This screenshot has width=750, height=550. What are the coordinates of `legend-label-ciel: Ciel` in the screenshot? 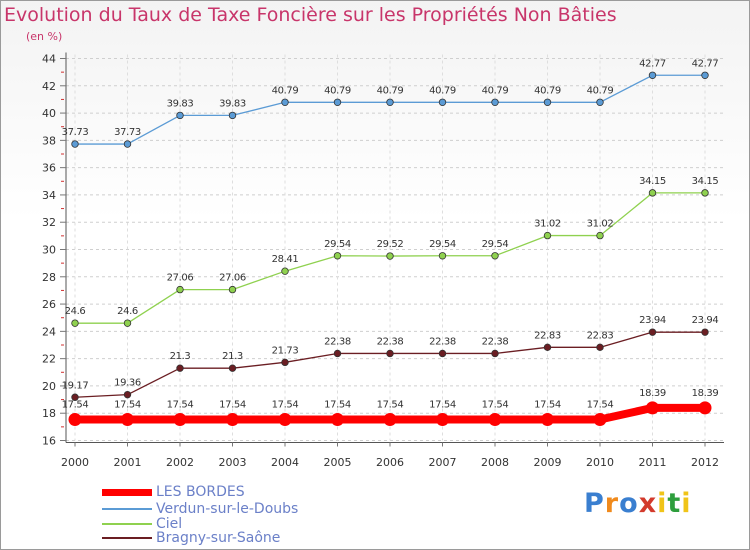 It's located at (169, 524).